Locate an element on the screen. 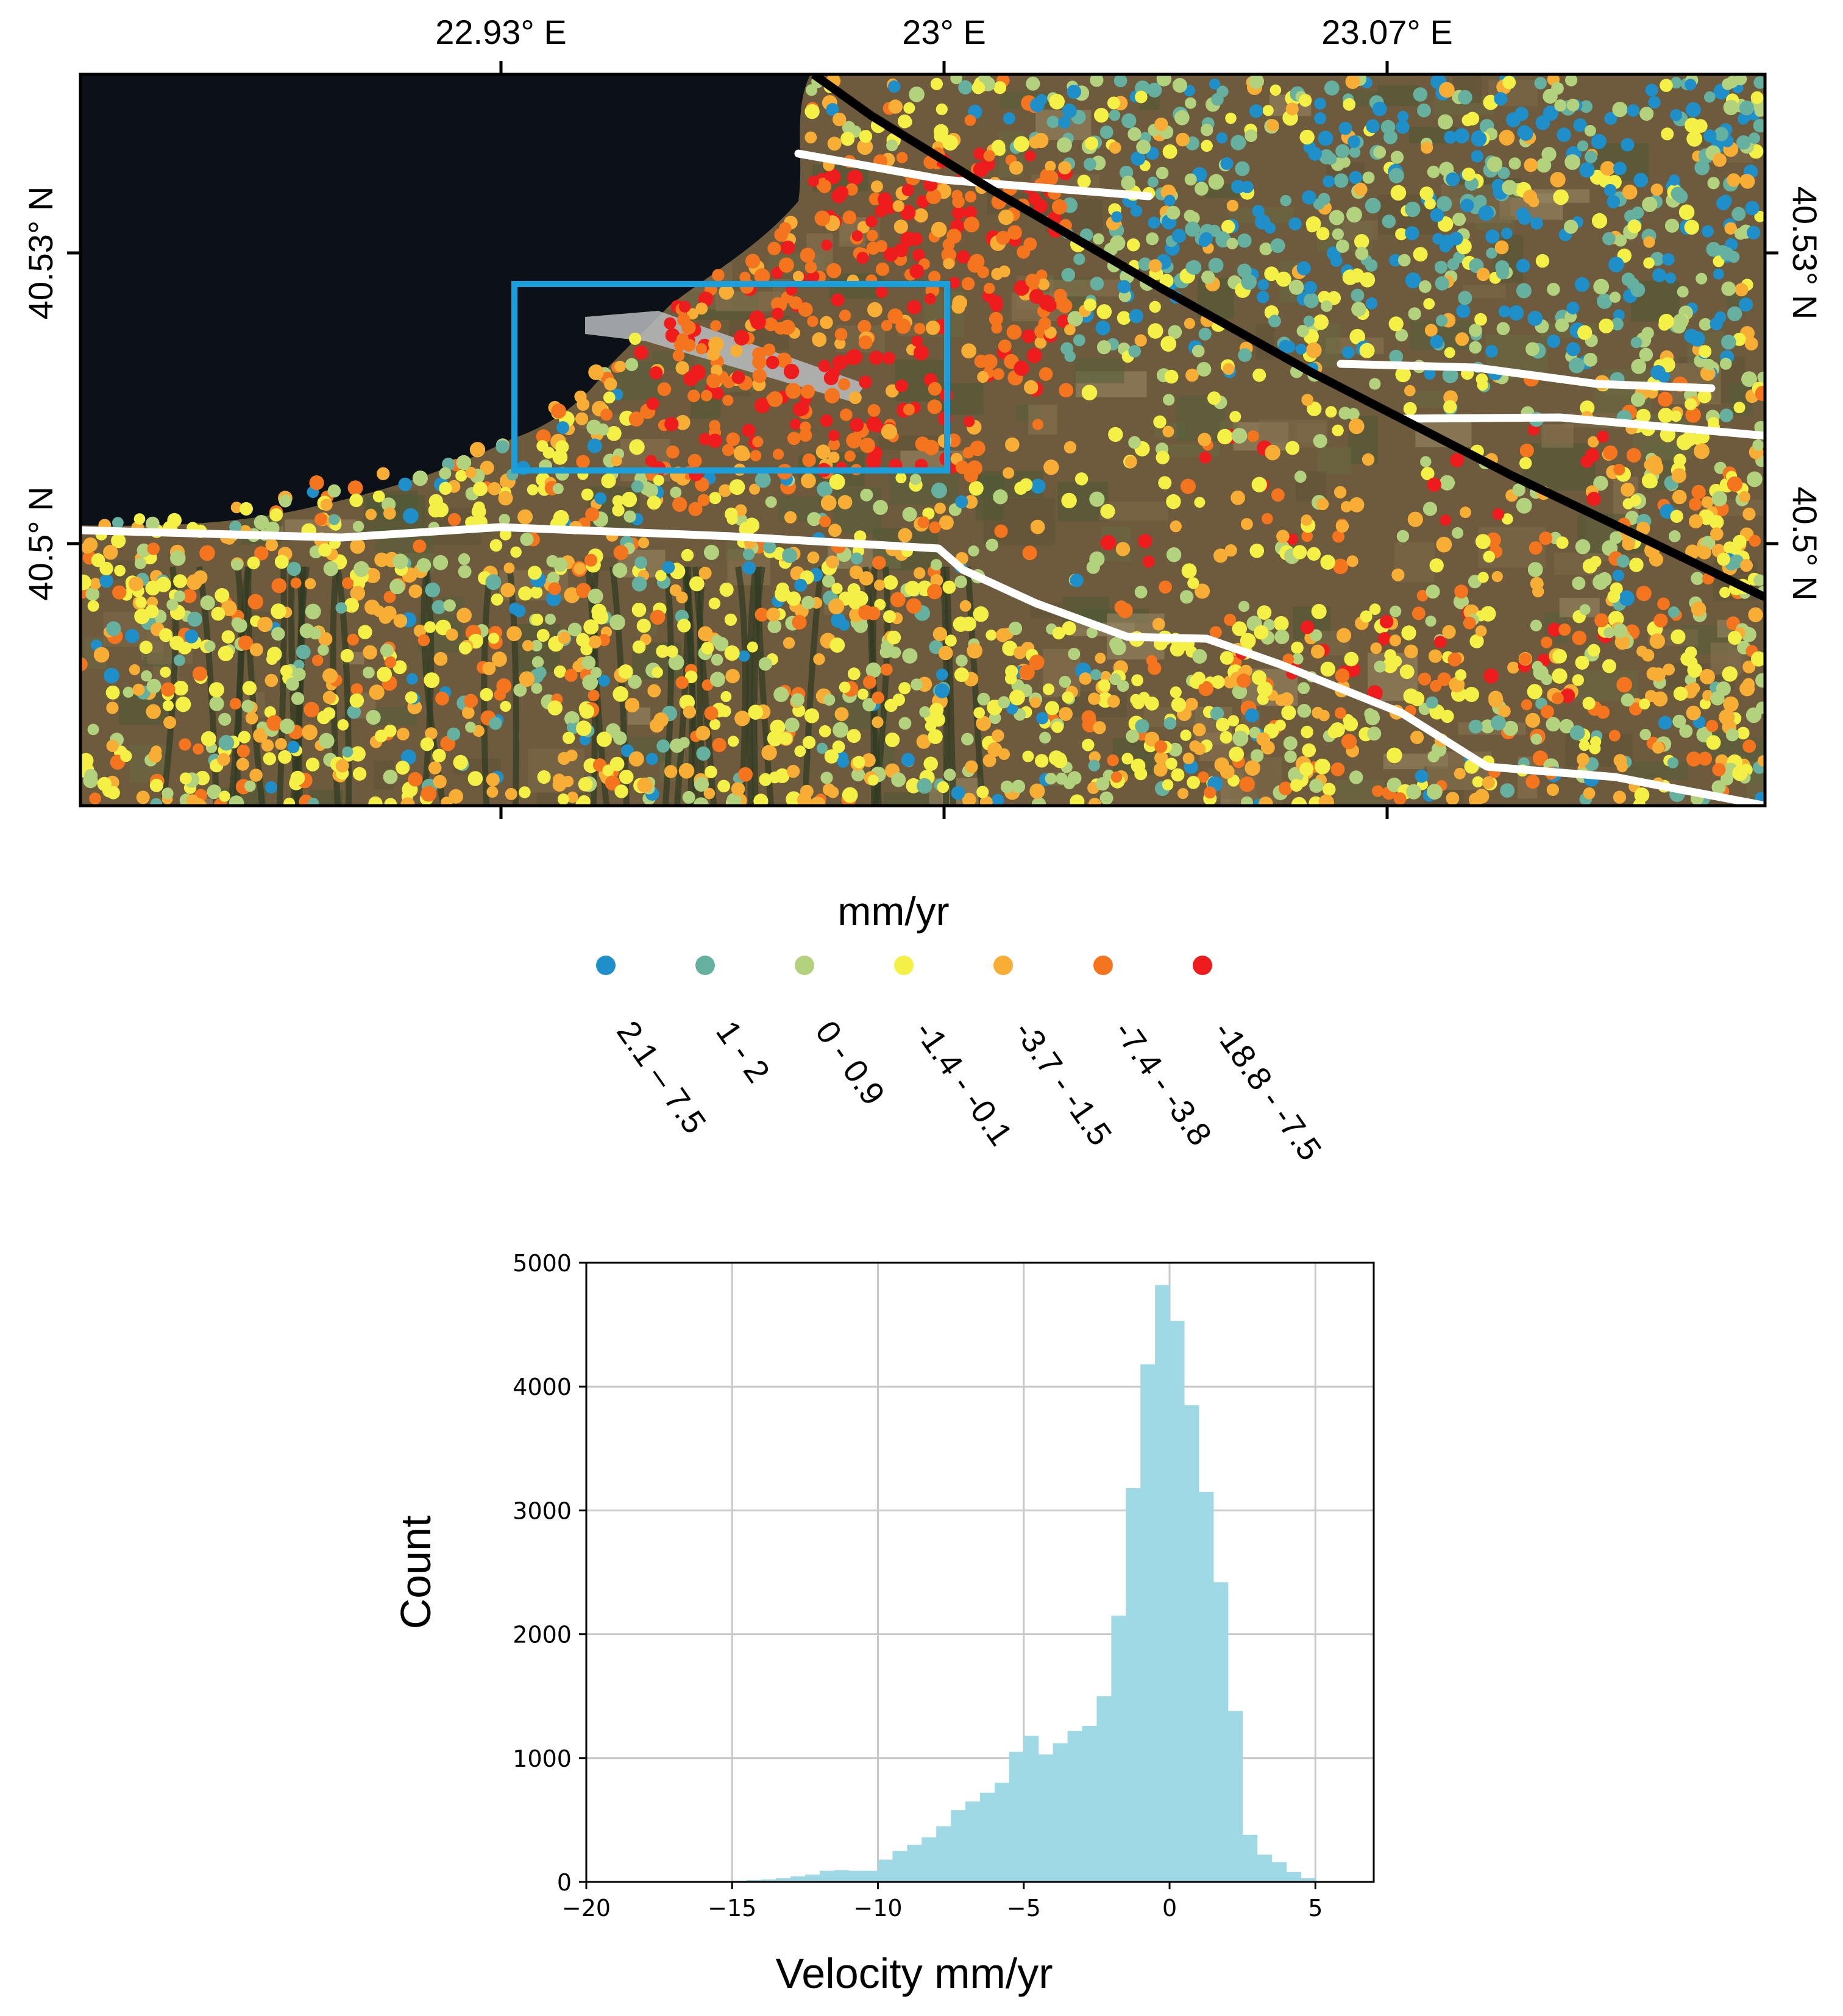 Image resolution: width=1843 pixels, height=2016 pixels. land-patch is located at coordinates (1042, 419).